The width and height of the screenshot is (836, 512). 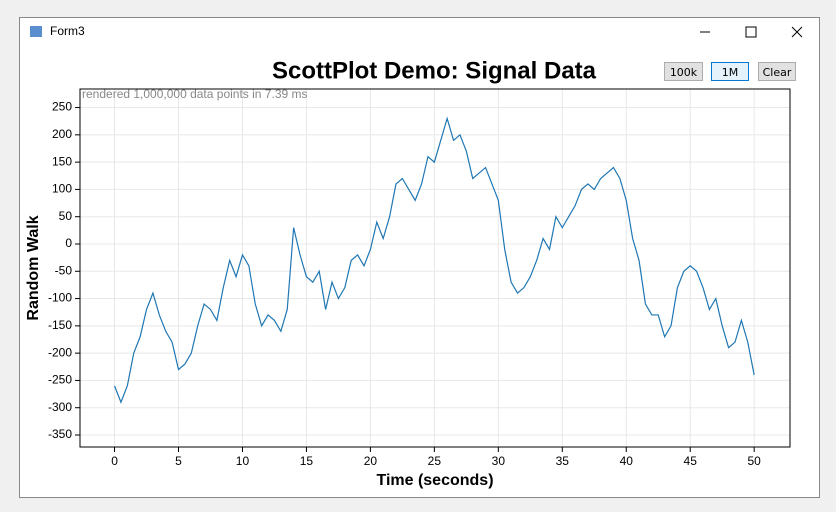 What do you see at coordinates (691, 461) in the screenshot?
I see `x-tick-label: 45` at bounding box center [691, 461].